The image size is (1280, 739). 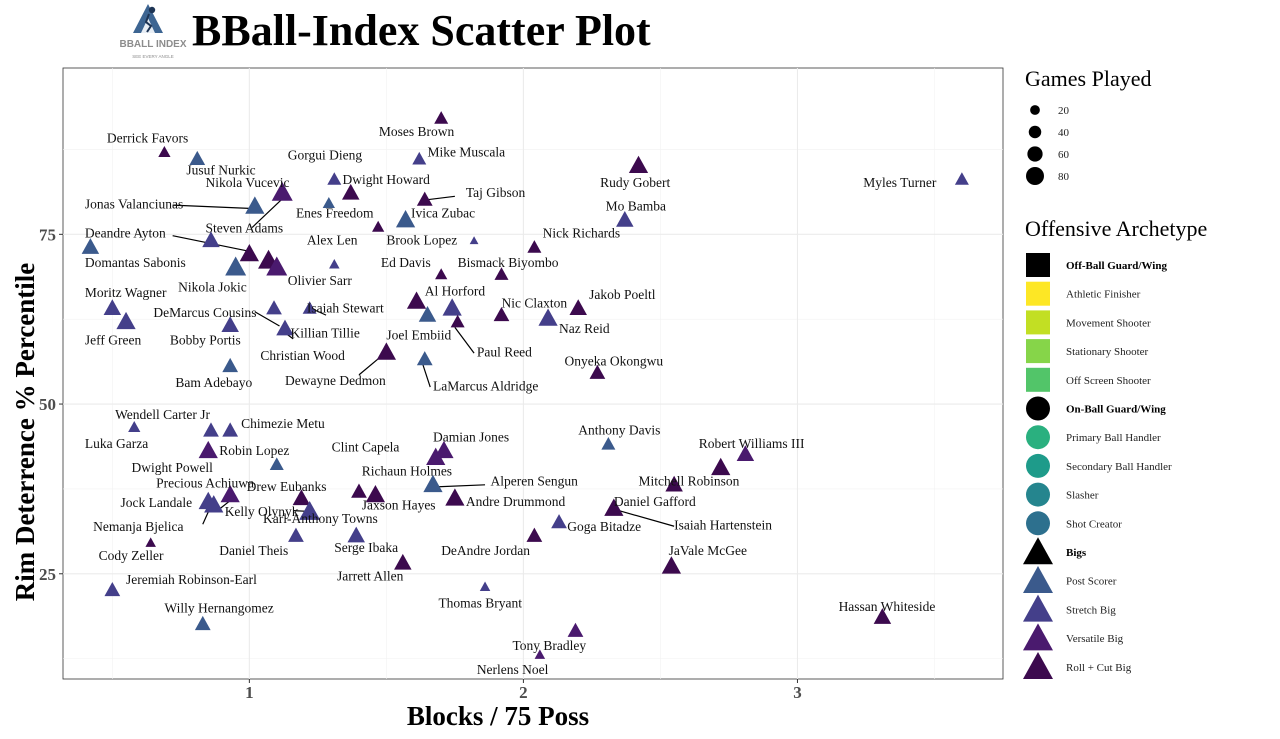 I want to click on label-steven-adams: Steven Adams, so click(x=245, y=227).